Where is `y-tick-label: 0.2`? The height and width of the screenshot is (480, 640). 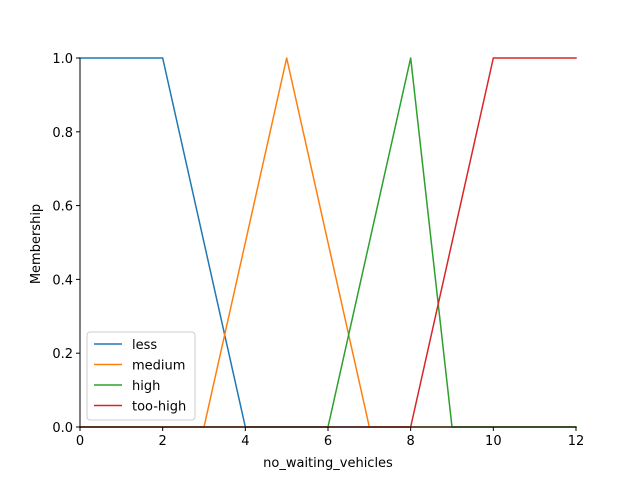
y-tick-label: 0.2 is located at coordinates (62, 354).